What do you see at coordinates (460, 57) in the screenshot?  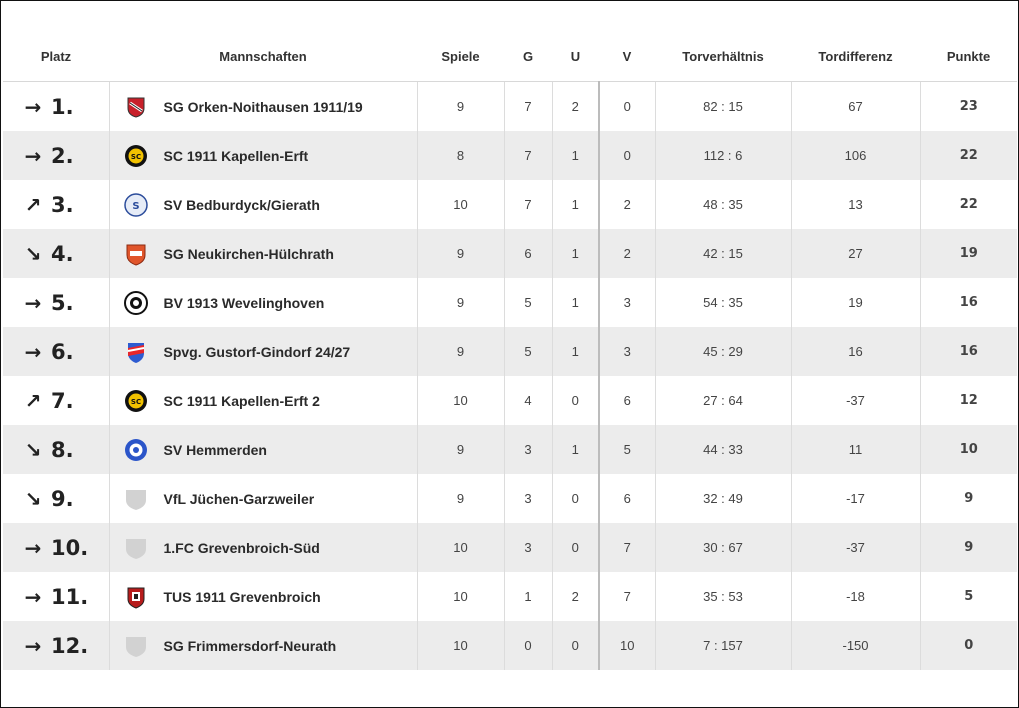 I see `header-spiele: Spiele` at bounding box center [460, 57].